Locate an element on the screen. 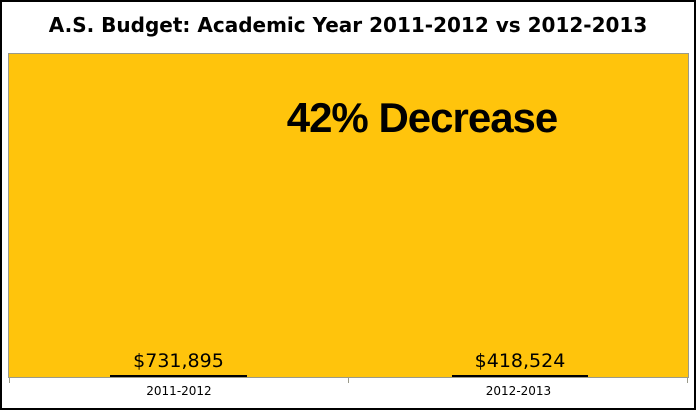  x-axis-label: 2011-2012 is located at coordinates (179, 391).